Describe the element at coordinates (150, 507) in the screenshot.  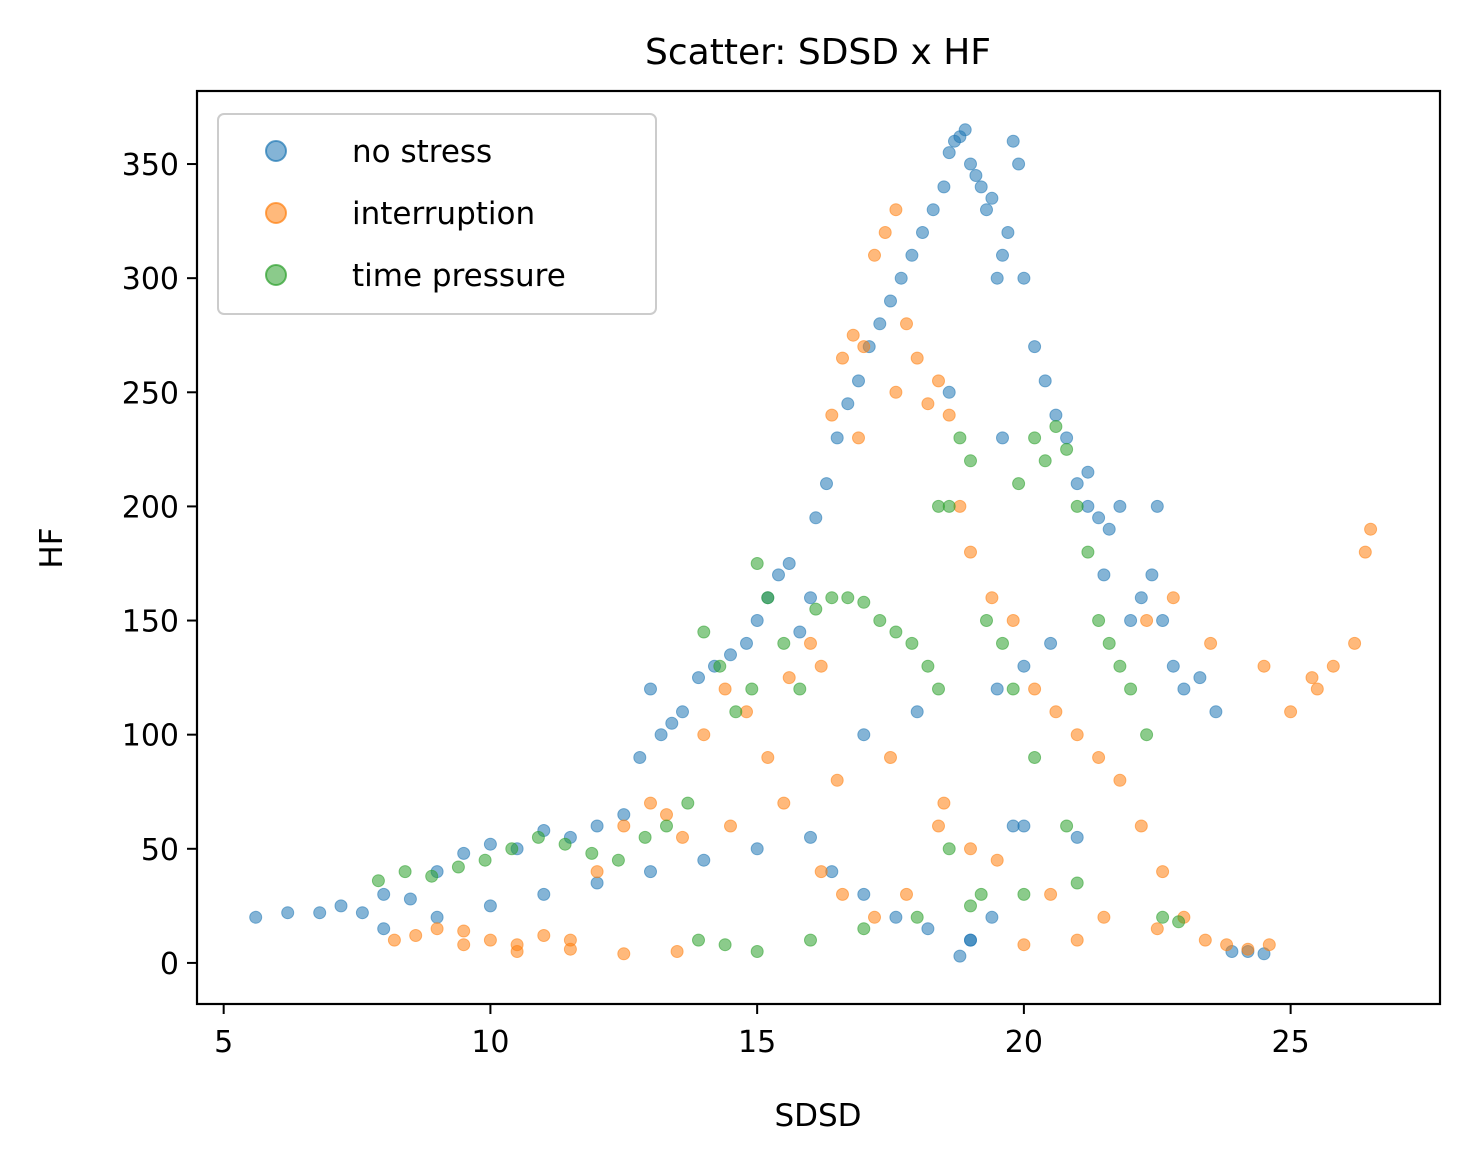
I see `y-tick-label: 200` at that location.